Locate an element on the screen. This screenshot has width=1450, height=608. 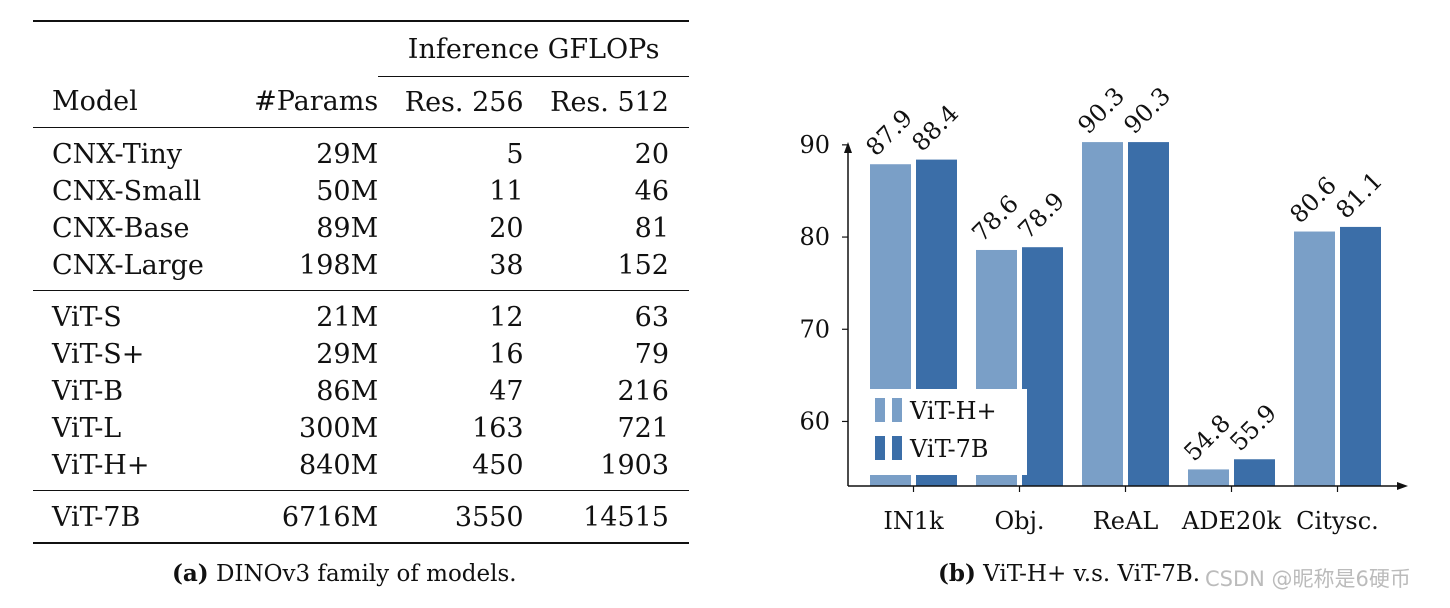
table-row: CNX-Large 198M 38 152 is located at coordinates (361, 269).